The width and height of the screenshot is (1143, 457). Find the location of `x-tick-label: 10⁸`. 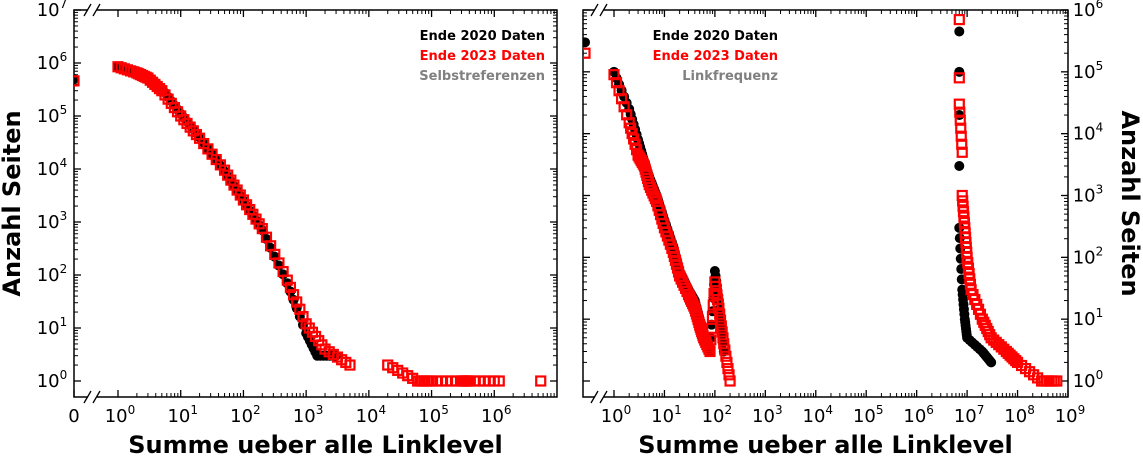

x-tick-label: 10⁸ is located at coordinates (1019, 415).